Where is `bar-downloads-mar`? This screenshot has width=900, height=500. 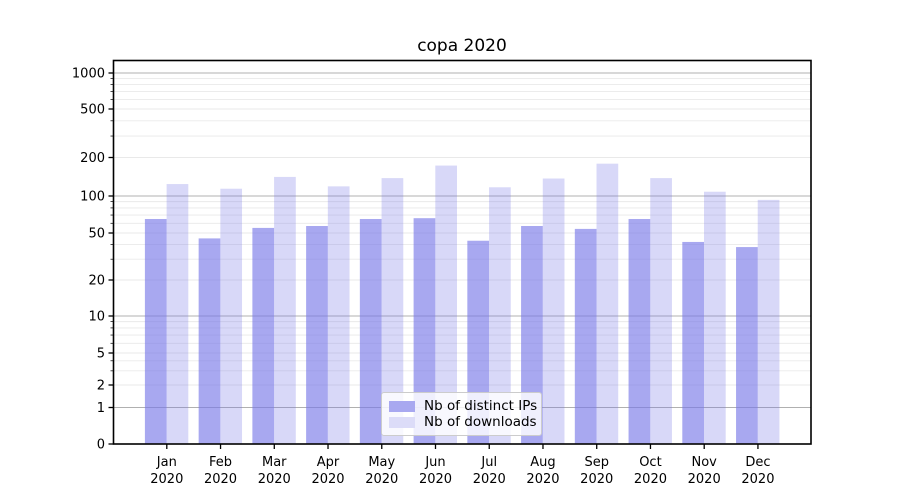
bar-downloads-mar is located at coordinates (285, 310).